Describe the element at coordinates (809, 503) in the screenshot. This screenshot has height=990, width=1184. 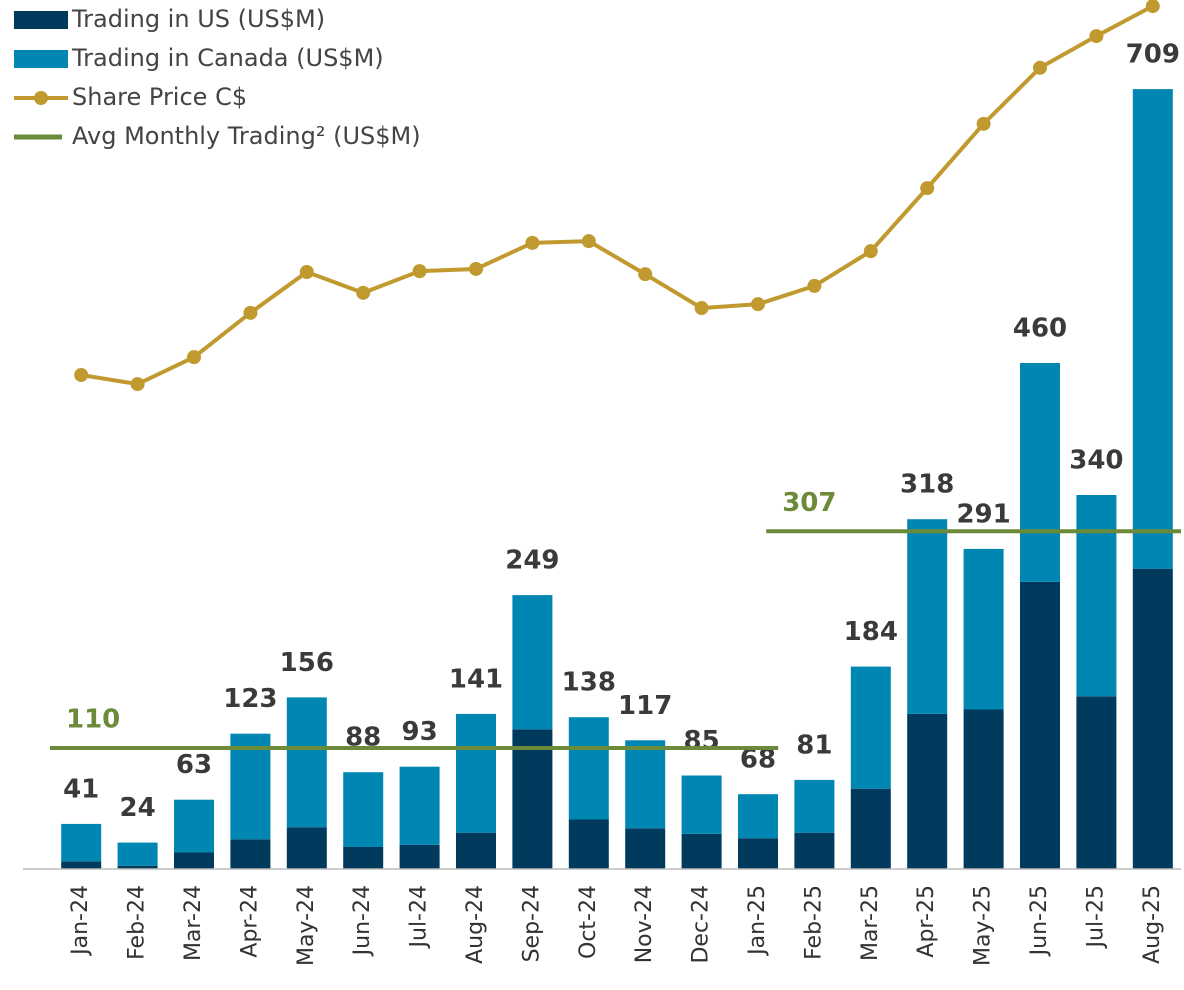
I see `avg-label: 307` at that location.